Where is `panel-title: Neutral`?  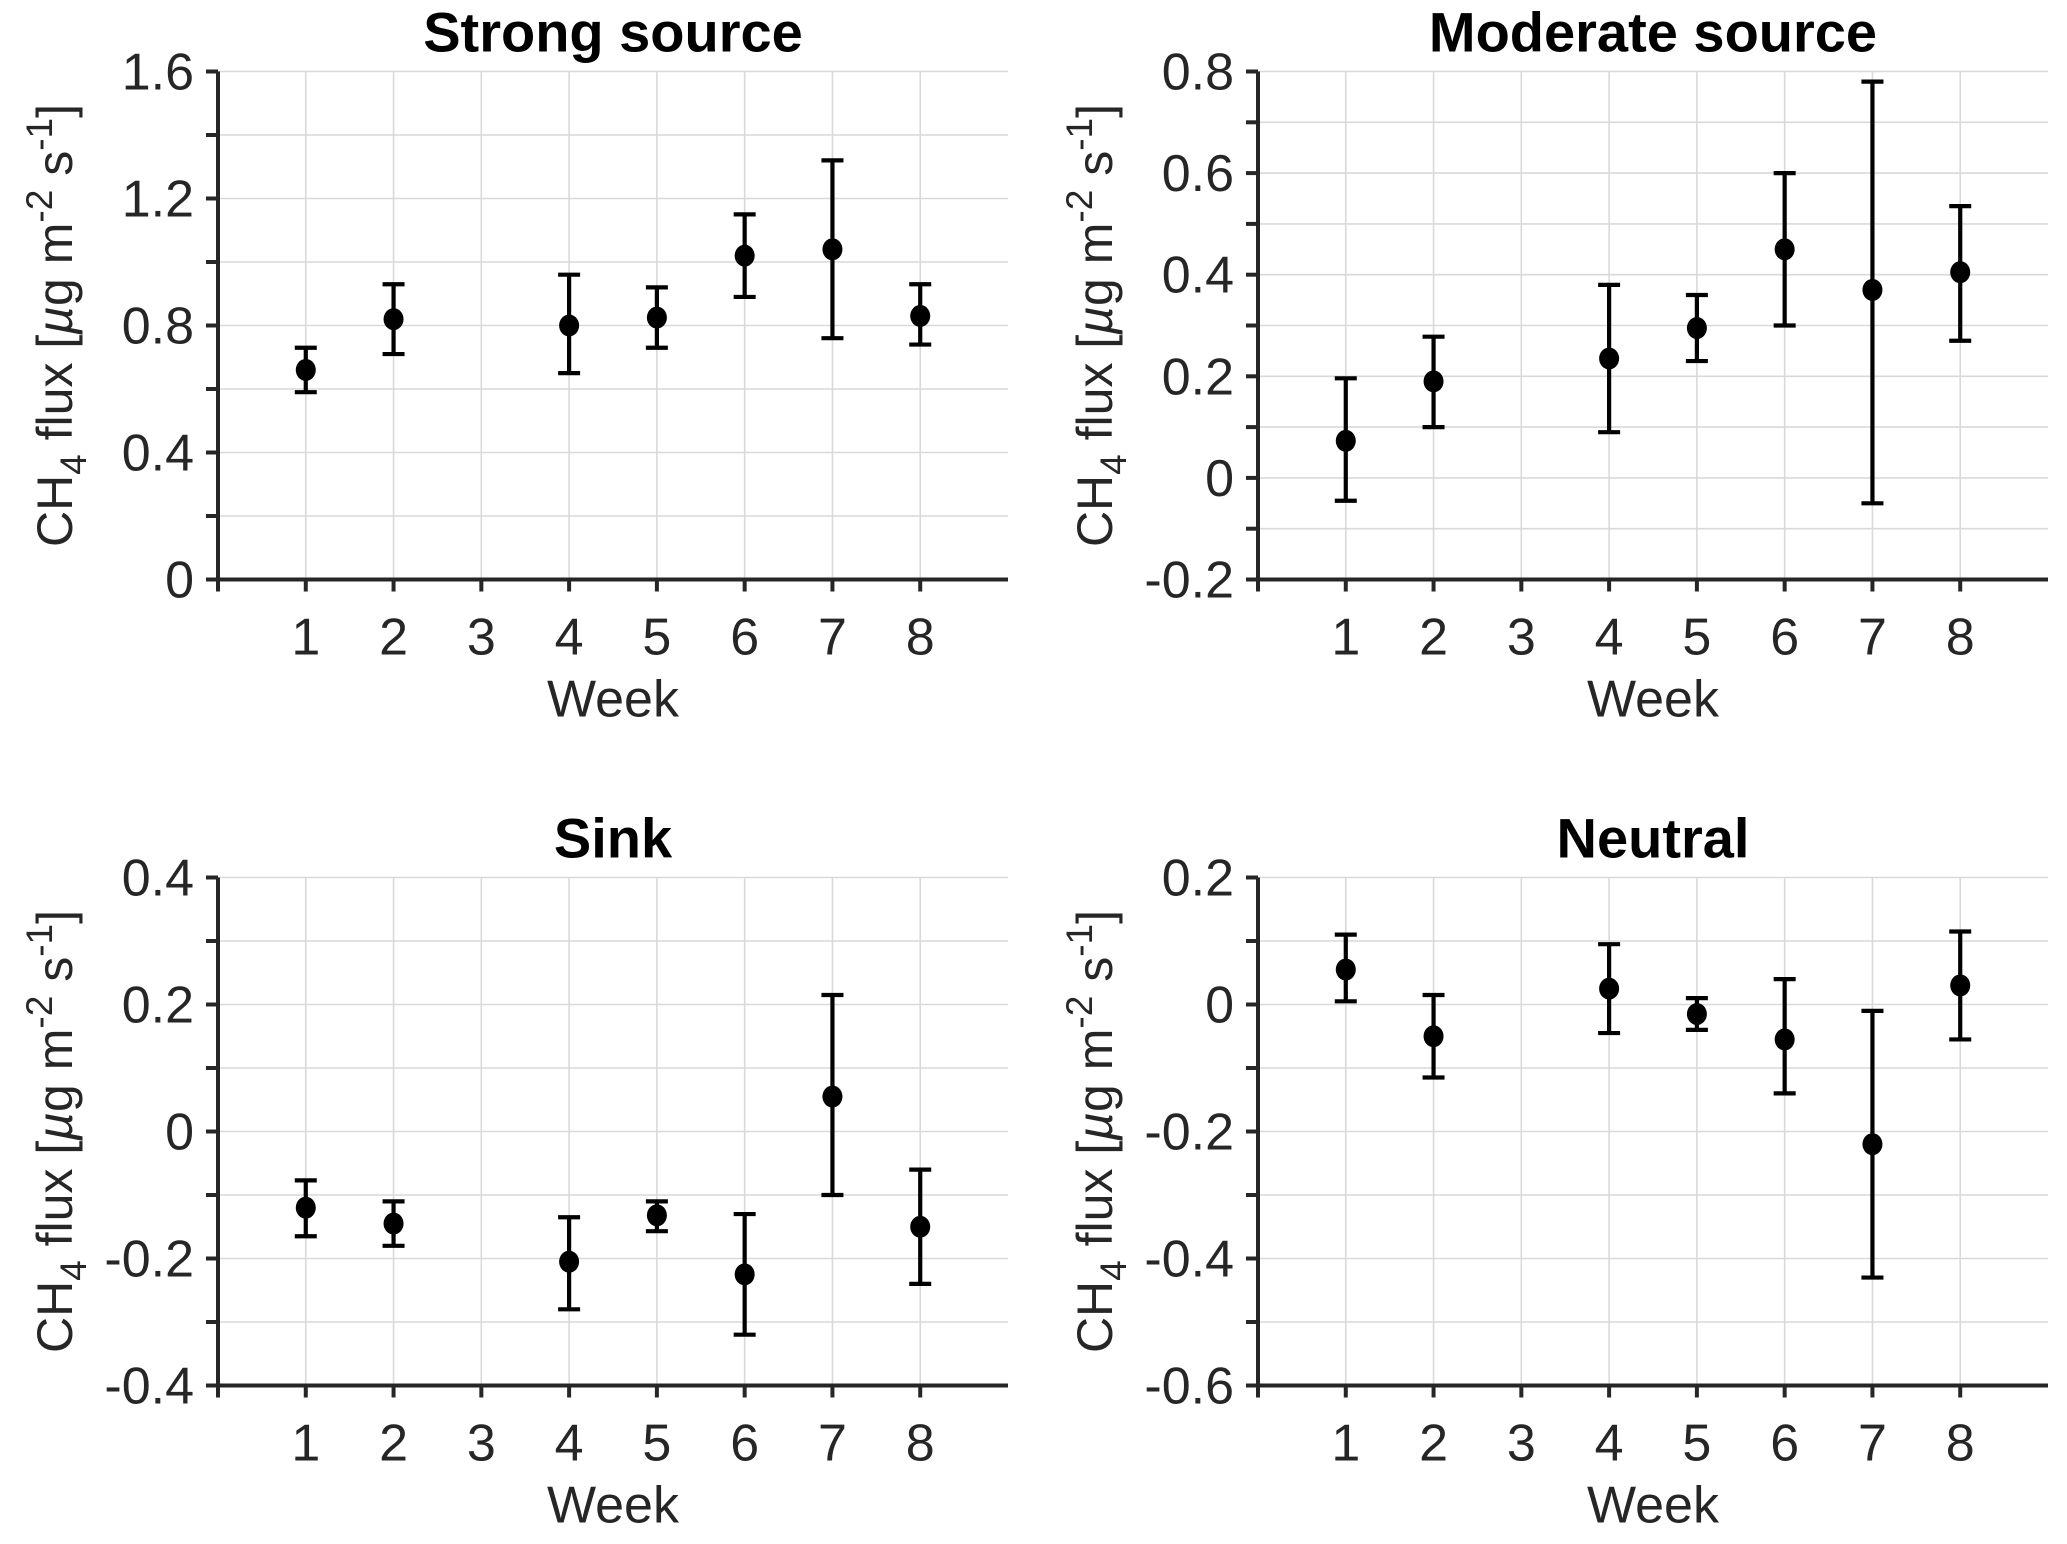 panel-title: Neutral is located at coordinates (1653, 838).